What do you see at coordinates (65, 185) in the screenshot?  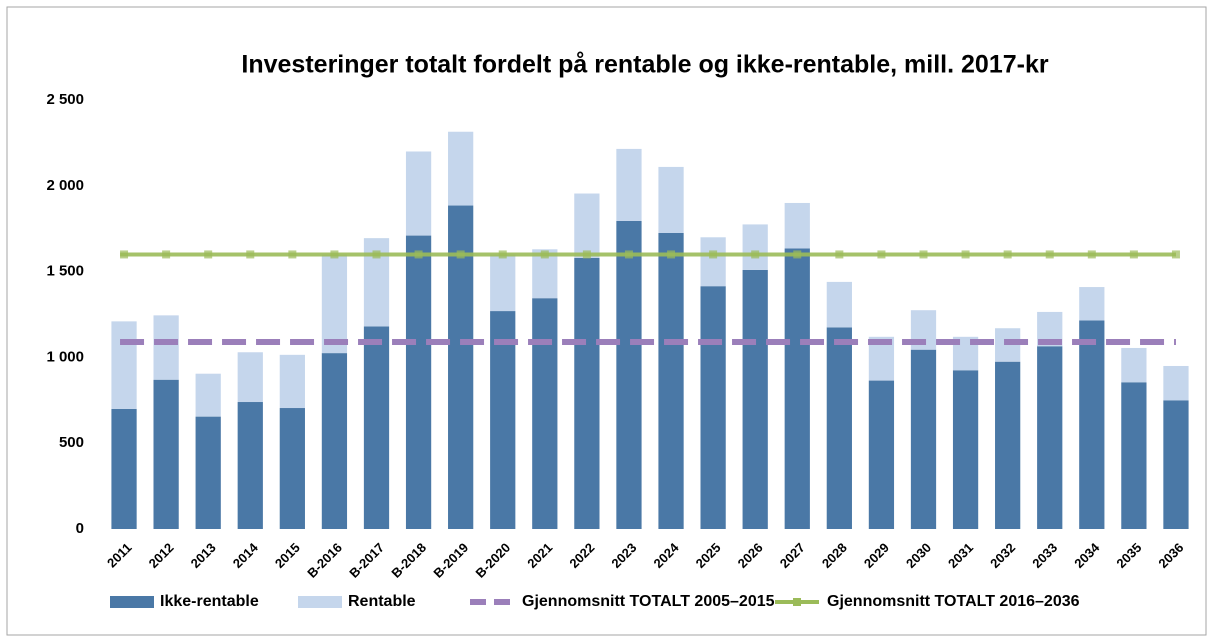 I see `y-tick-label: 2 000` at bounding box center [65, 185].